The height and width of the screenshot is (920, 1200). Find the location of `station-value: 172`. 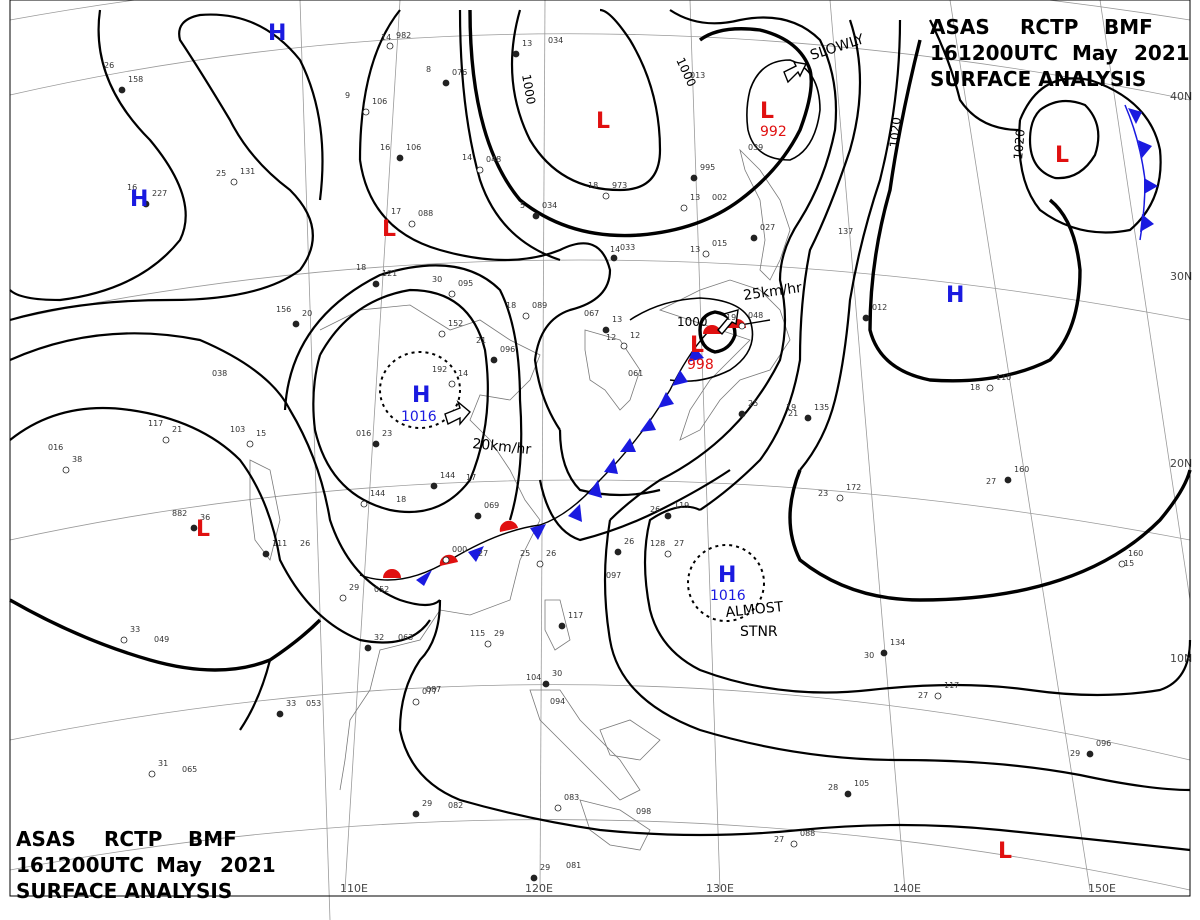

station-value: 172 is located at coordinates (853, 487).